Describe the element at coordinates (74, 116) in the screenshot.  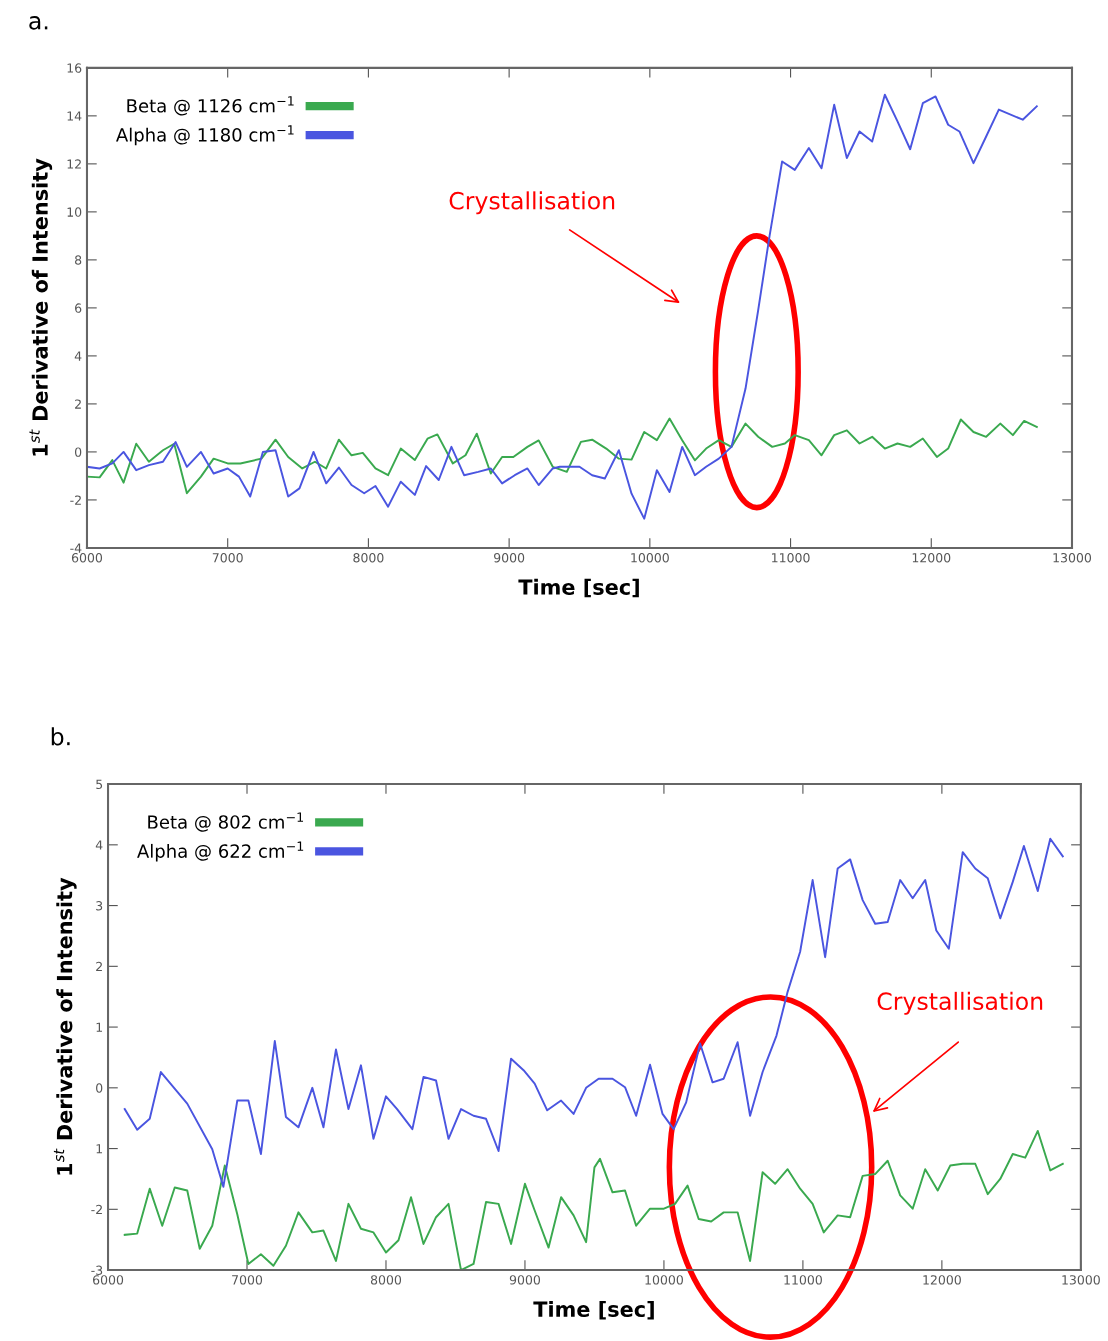
I see `y-tick-label: 14` at that location.